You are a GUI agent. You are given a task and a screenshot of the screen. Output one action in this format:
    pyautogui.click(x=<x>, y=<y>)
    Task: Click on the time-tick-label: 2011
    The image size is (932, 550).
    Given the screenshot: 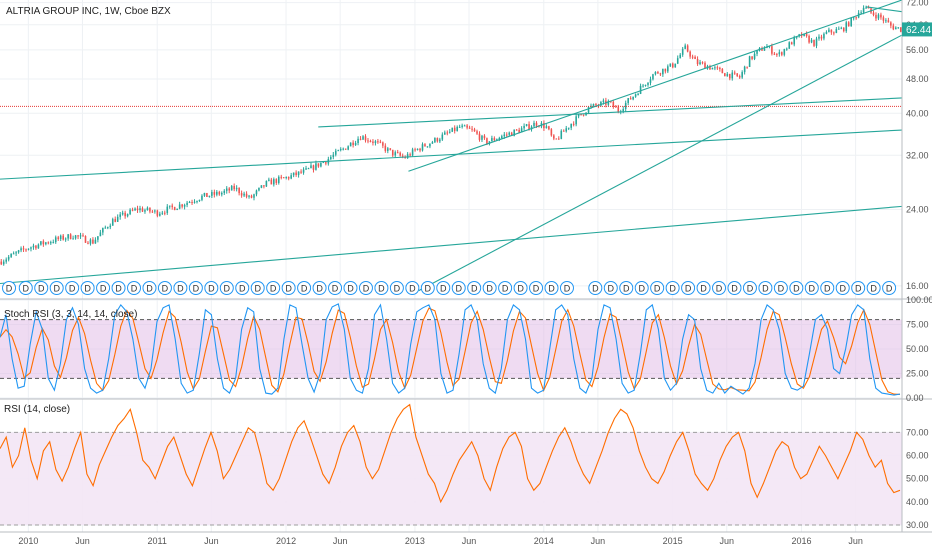 What is the action you would take?
    pyautogui.click(x=157, y=541)
    